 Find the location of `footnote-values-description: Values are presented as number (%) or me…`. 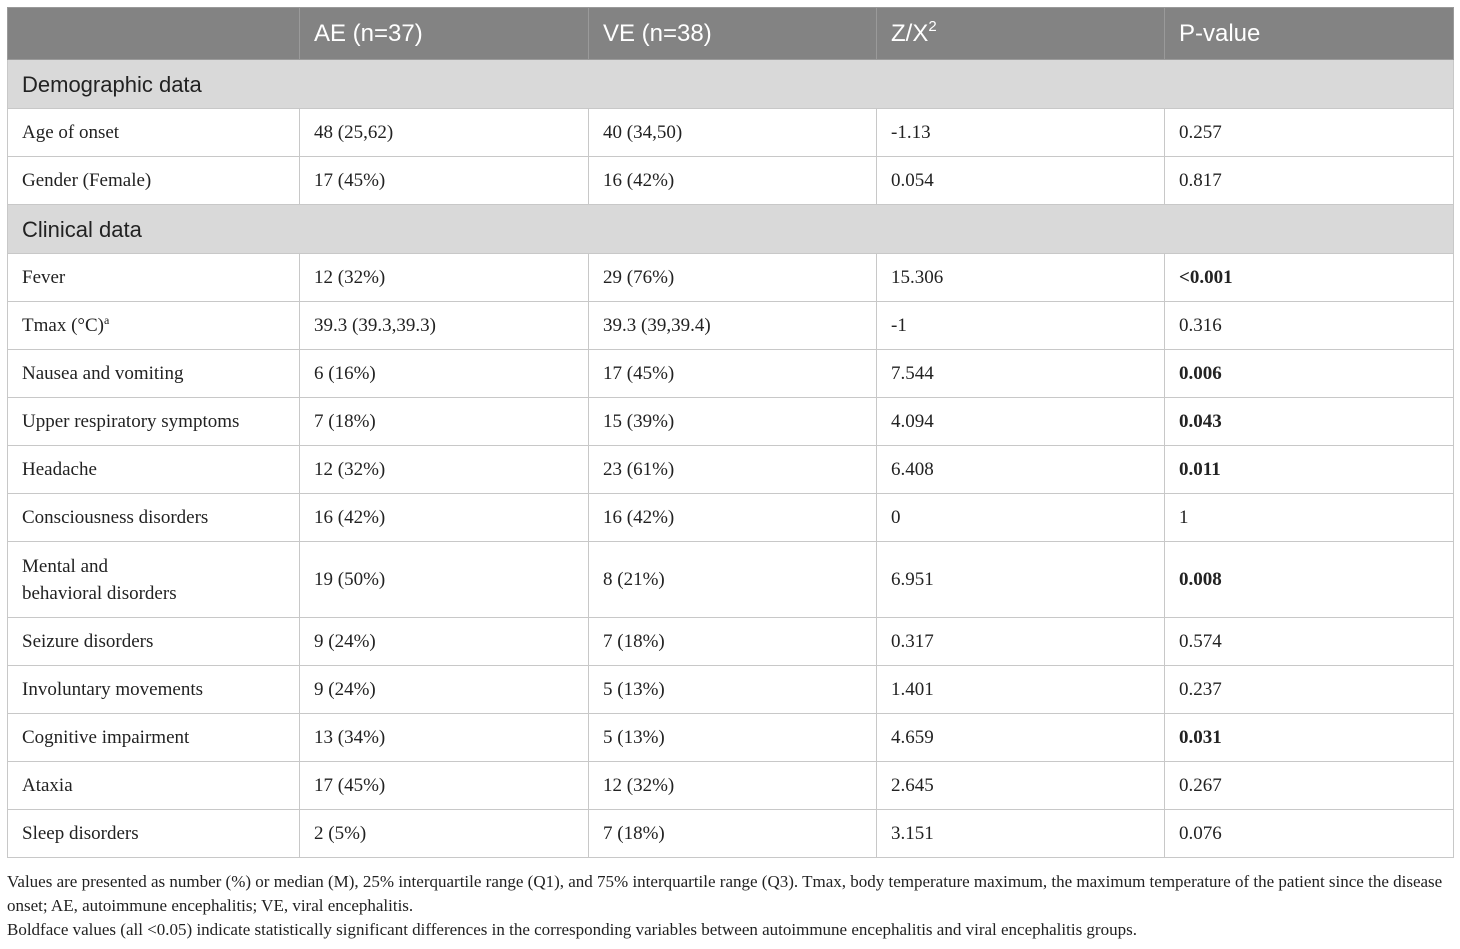

footnote-values-description: Values are presented as number (%) or me… is located at coordinates (725, 893).